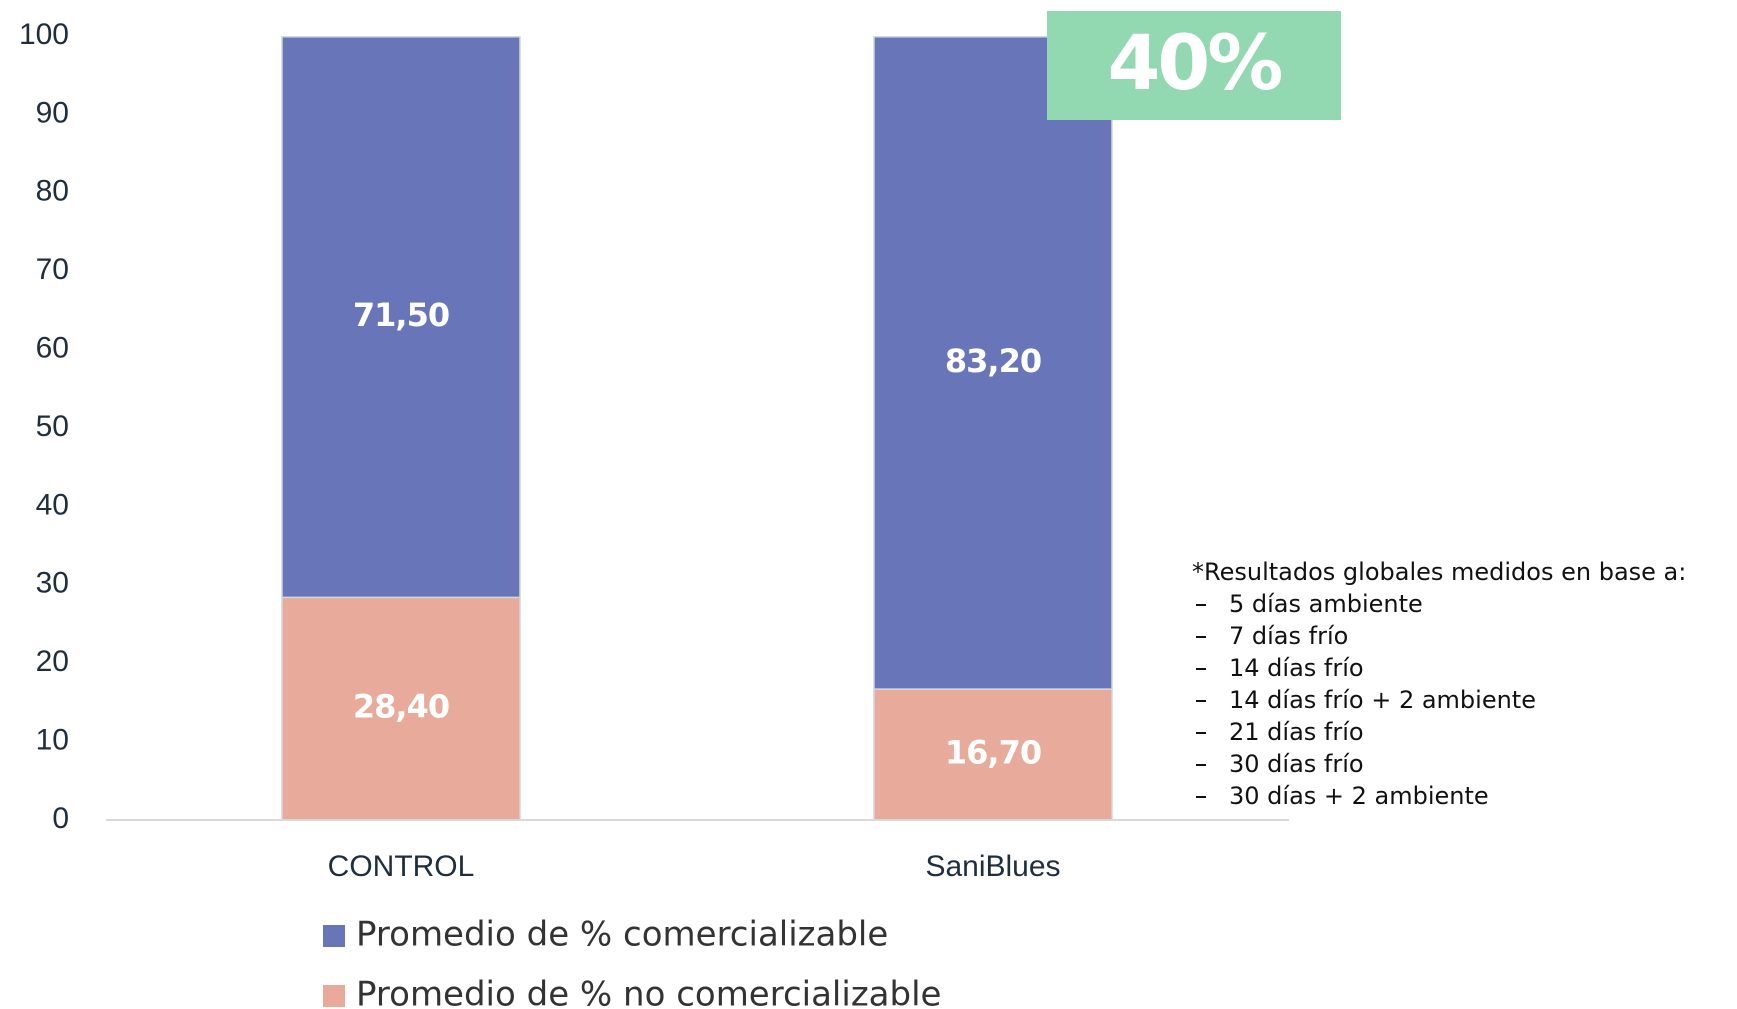  Describe the element at coordinates (1296, 732) in the screenshot. I see `note-item: 21 días frío` at that location.